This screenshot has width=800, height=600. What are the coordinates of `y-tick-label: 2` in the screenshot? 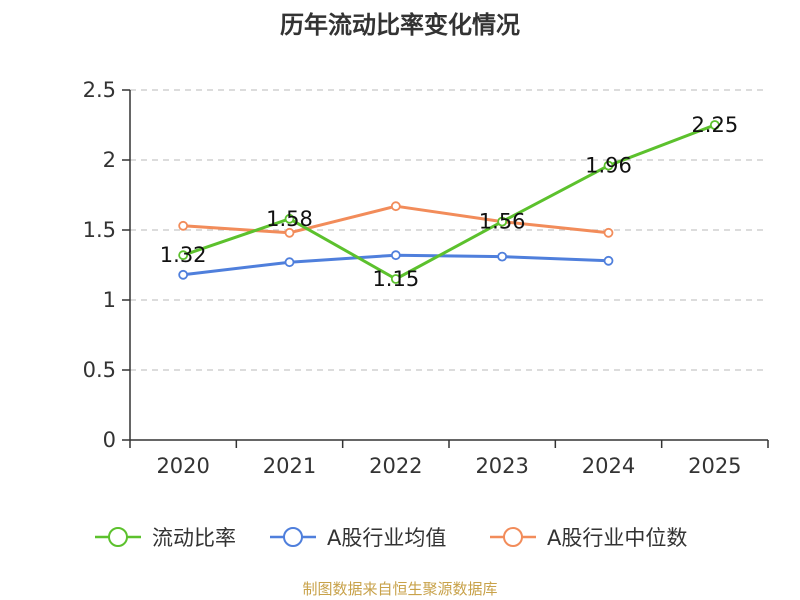 It's located at (109, 160).